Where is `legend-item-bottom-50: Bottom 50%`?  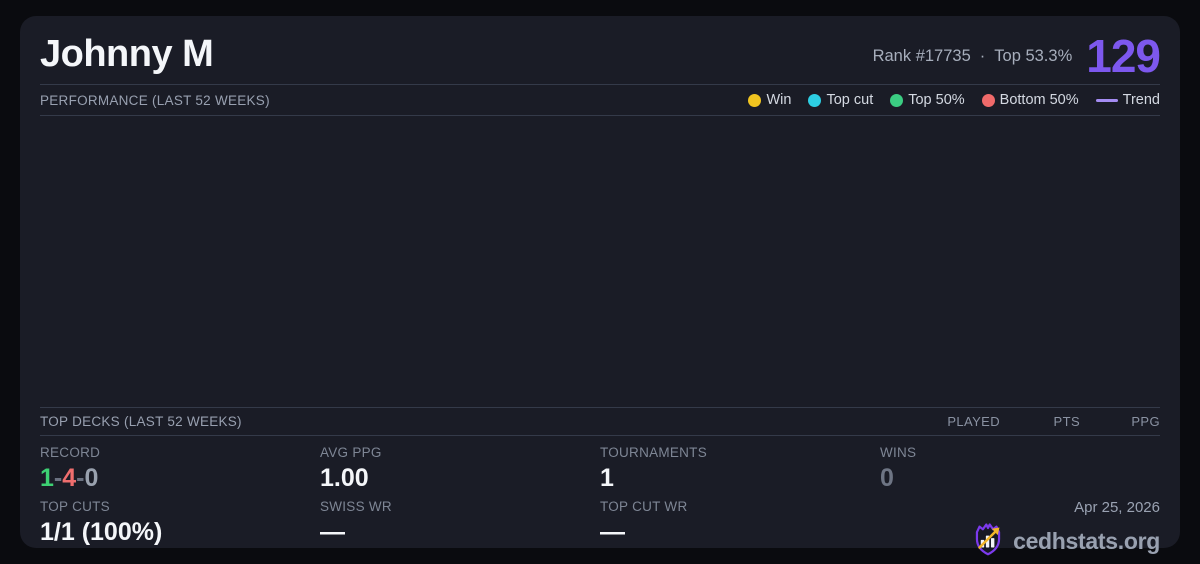 legend-item-bottom-50: Bottom 50% is located at coordinates (1030, 100).